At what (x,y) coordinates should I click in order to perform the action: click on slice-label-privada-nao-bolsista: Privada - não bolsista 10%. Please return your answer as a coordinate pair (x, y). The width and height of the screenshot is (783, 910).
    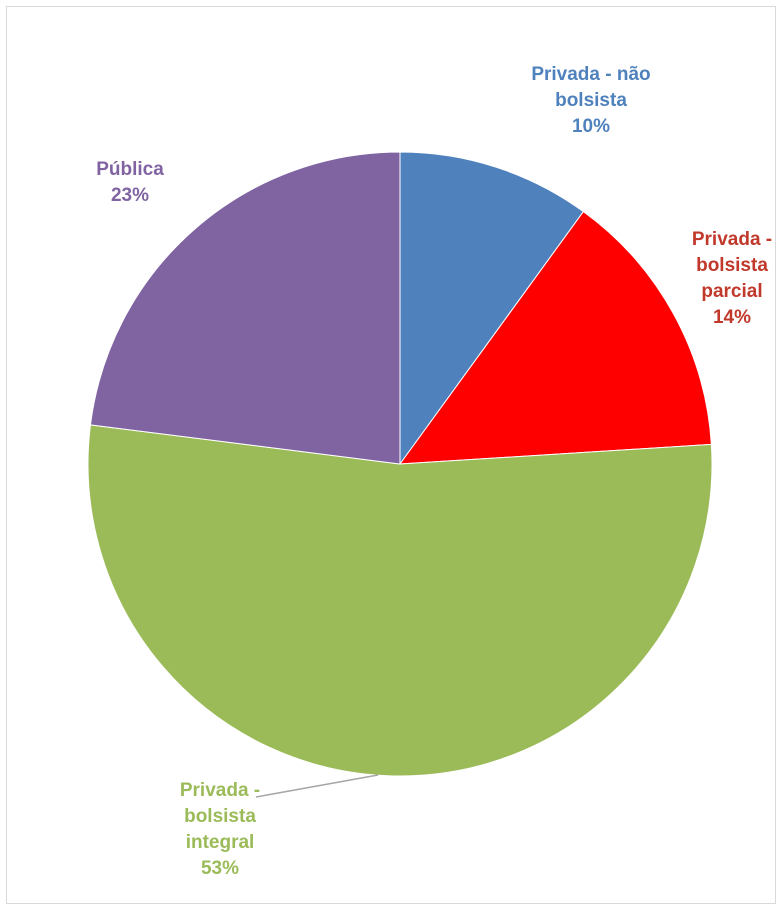
    Looking at the image, I should click on (591, 101).